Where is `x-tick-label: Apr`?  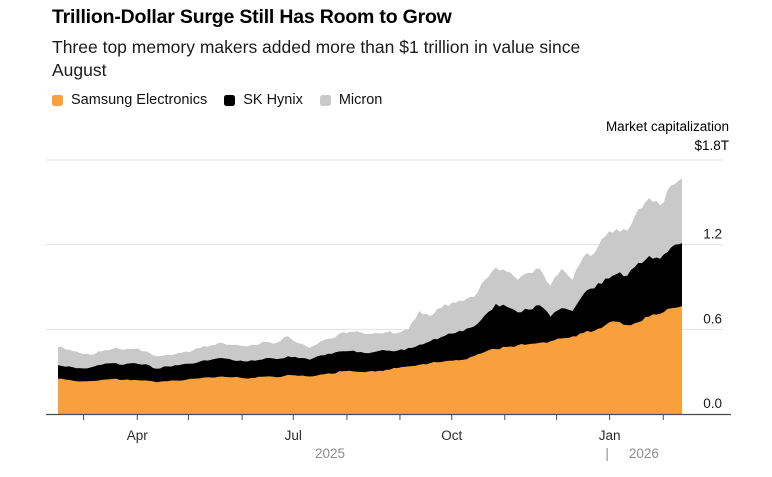
x-tick-label: Apr is located at coordinates (138, 435).